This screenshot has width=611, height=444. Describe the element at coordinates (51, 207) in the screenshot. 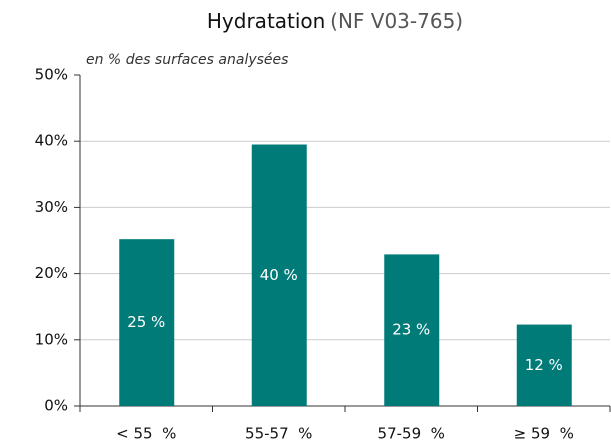

I see `y-tick-label: 30%` at that location.